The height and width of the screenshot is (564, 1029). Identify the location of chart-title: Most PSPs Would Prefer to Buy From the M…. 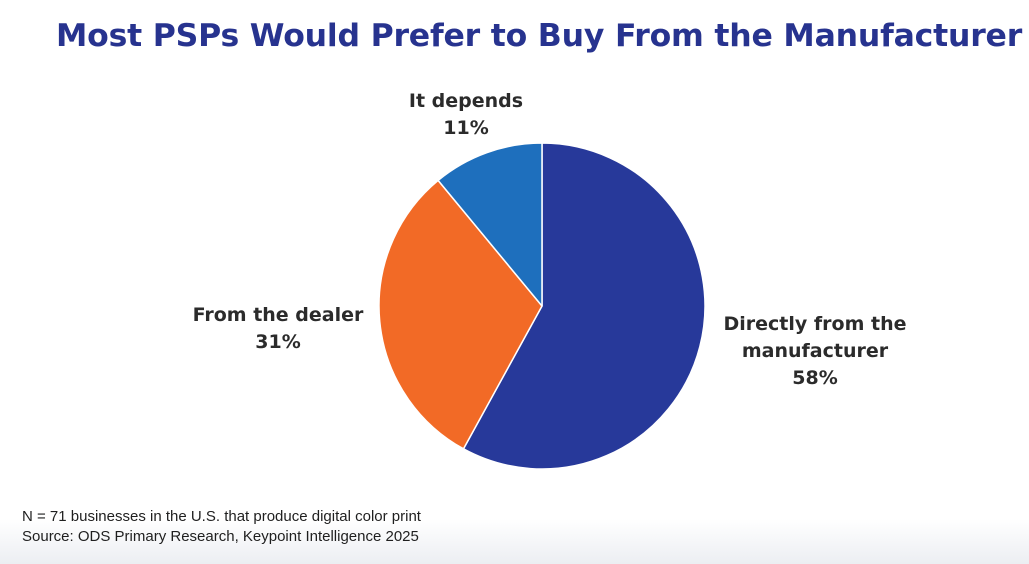
(539, 36).